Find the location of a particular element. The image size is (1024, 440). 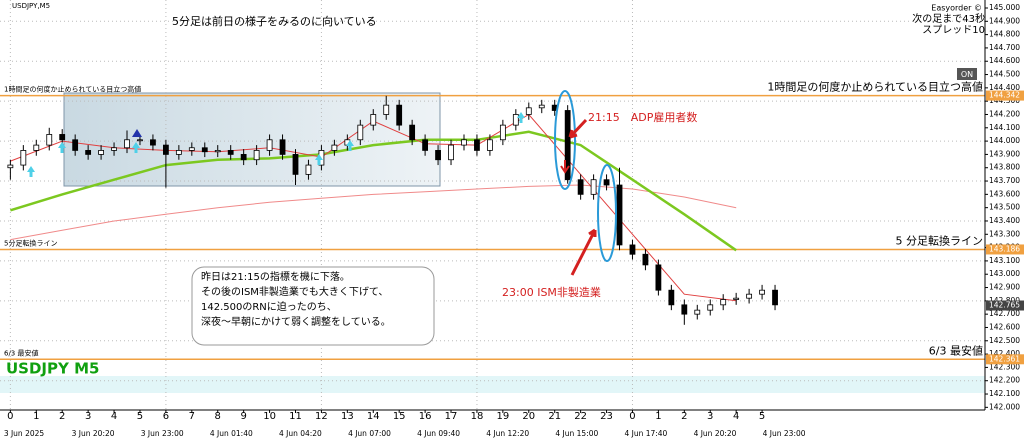

x-tick-label: 16 is located at coordinates (425, 416).